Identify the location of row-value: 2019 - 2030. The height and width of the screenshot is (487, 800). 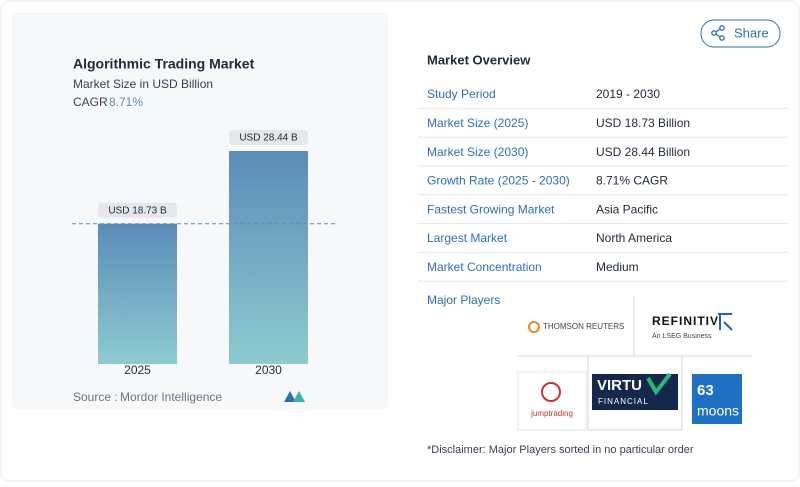
(628, 94).